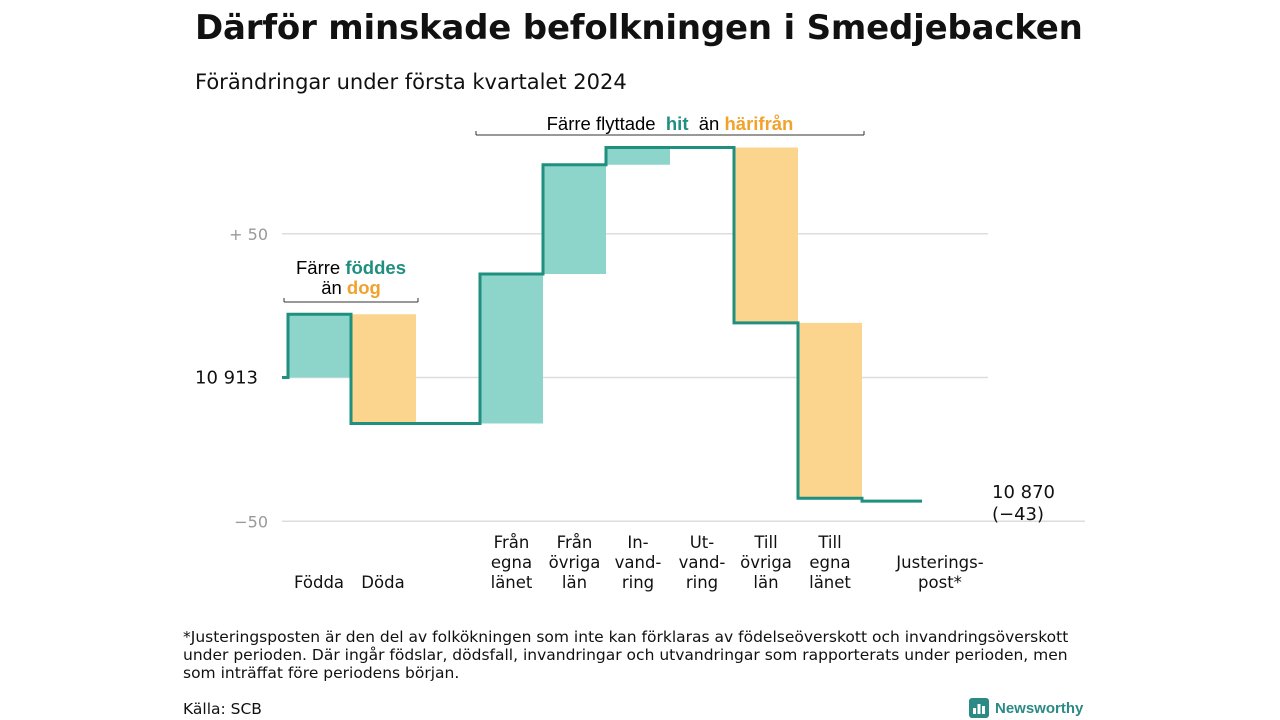  Describe the element at coordinates (1023, 492) in the screenshot. I see `end-value-label: 10 870` at that location.